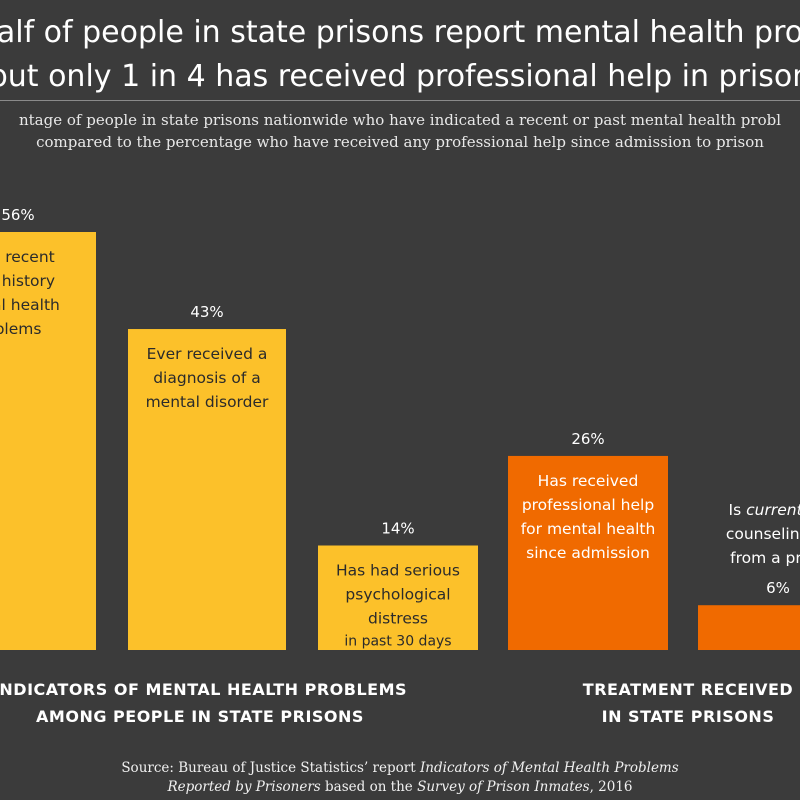 The width and height of the screenshot is (800, 800). I want to click on group-label-indicators: INDICATORS OF MENTAL HEALTH PROBLEMS, so click(204, 689).